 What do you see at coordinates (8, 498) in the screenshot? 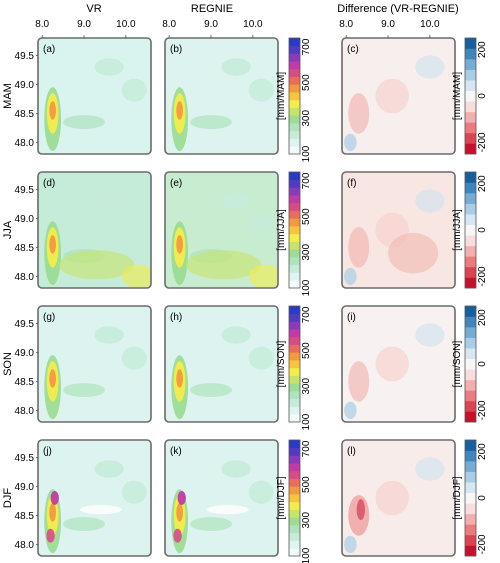
I see `row-label-3: DJF` at bounding box center [8, 498].